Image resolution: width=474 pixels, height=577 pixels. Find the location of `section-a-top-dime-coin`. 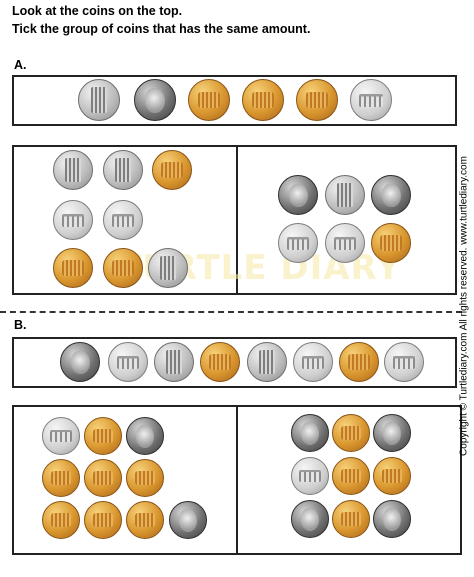

section-a-top-dime-coin is located at coordinates (99, 100).